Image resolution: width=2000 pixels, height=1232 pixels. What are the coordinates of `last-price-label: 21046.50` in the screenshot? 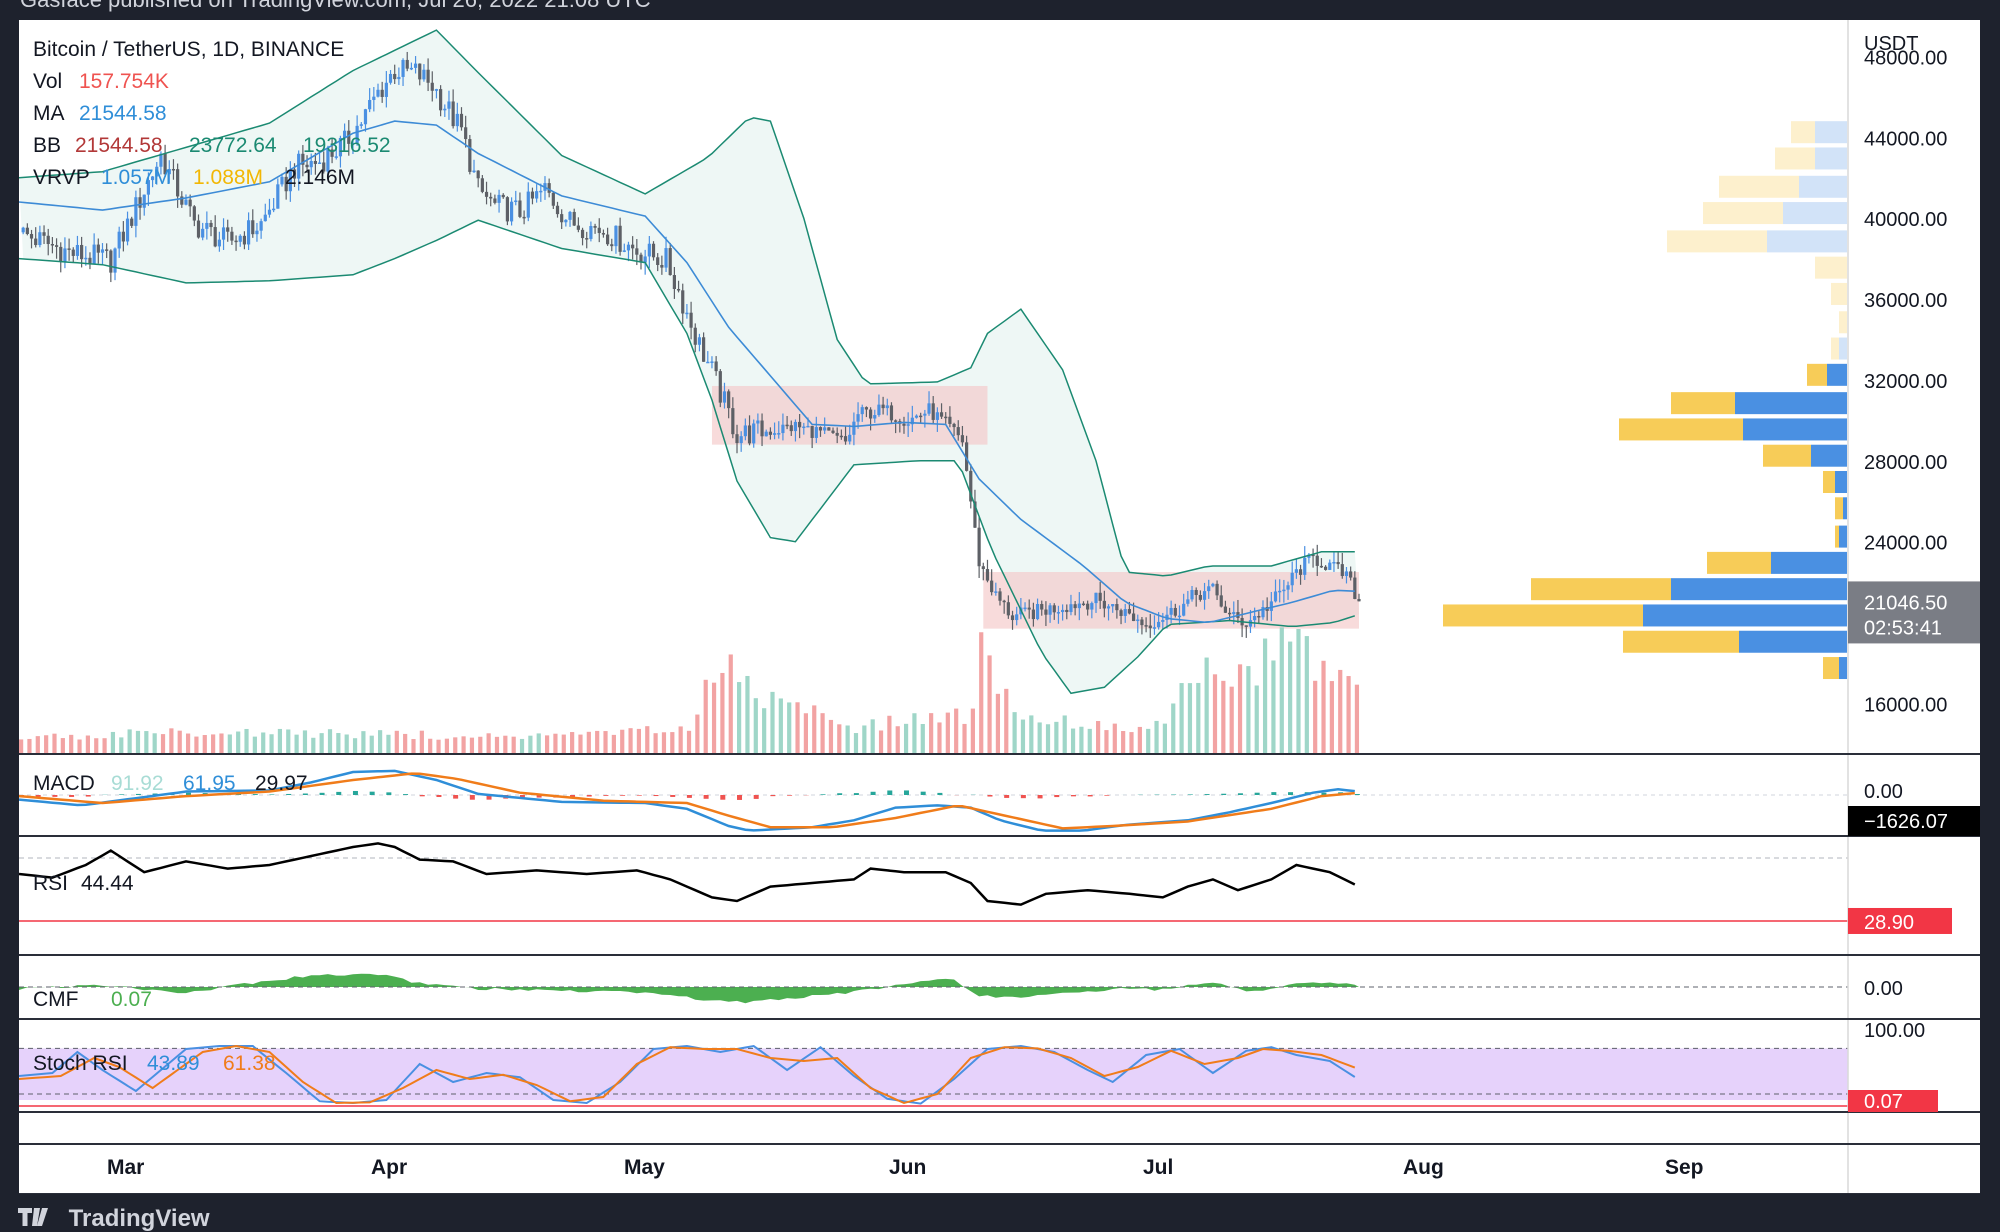 It's located at (1905, 603).